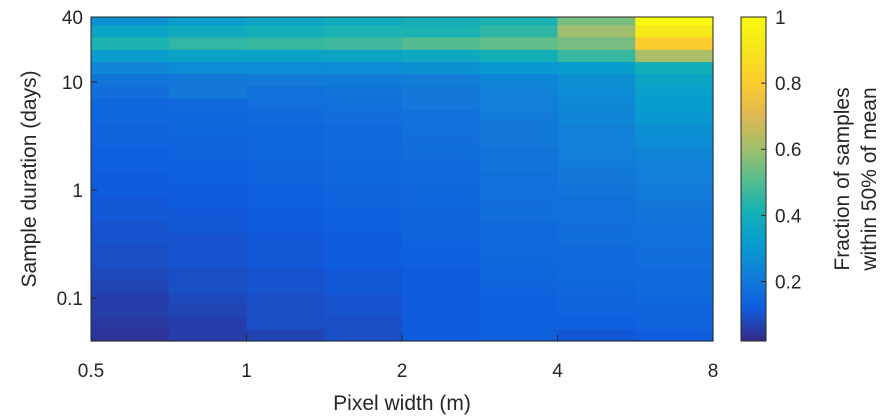  Describe the element at coordinates (788, 216) in the screenshot. I see `colorbar-tick-label: 0.4` at that location.